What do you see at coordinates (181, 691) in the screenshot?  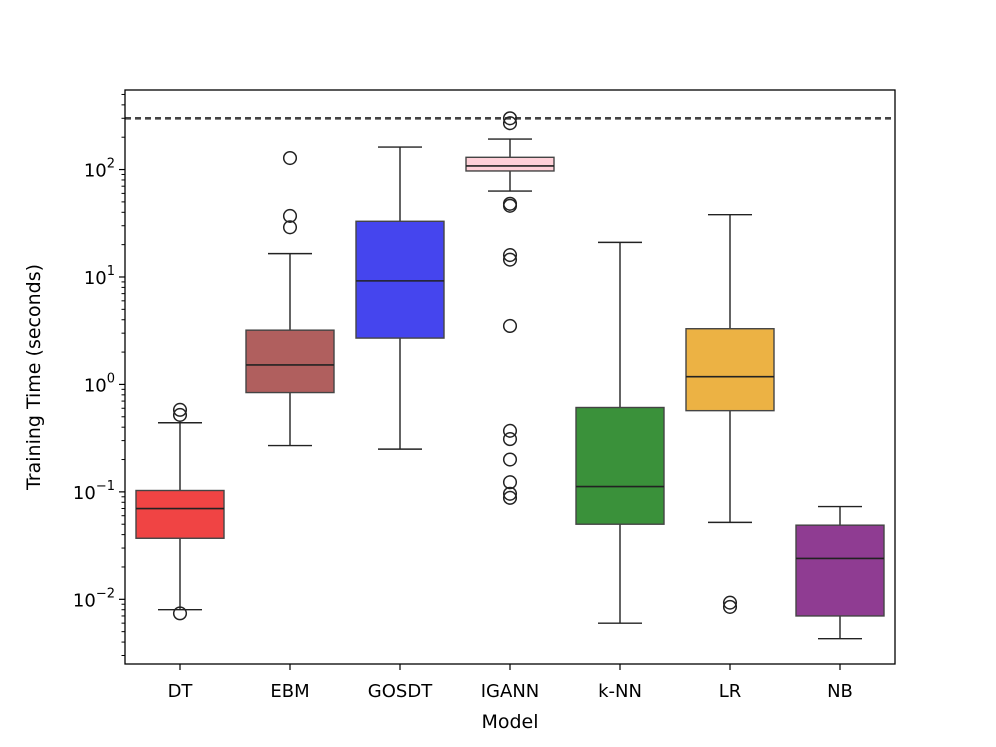 I see `x-tick-label: DT` at bounding box center [181, 691].